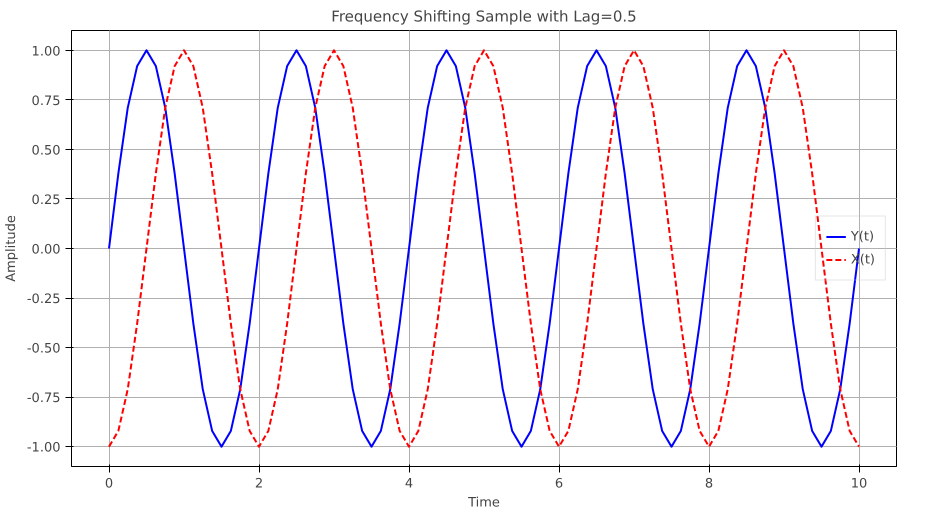 The height and width of the screenshot is (513, 926). Describe the element at coordinates (859, 484) in the screenshot. I see `x-tick-label: 10` at that location.